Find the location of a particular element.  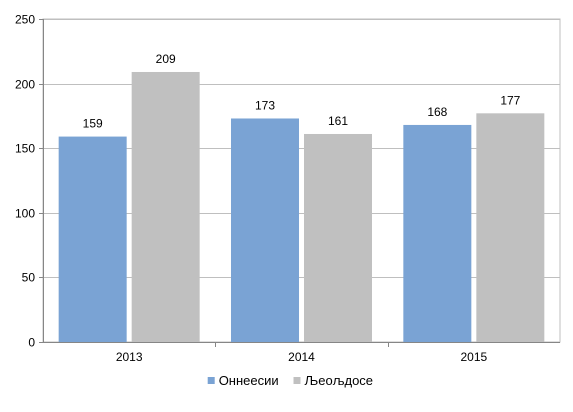

legend: Оннеесии Љеољдосе is located at coordinates (290, 380).